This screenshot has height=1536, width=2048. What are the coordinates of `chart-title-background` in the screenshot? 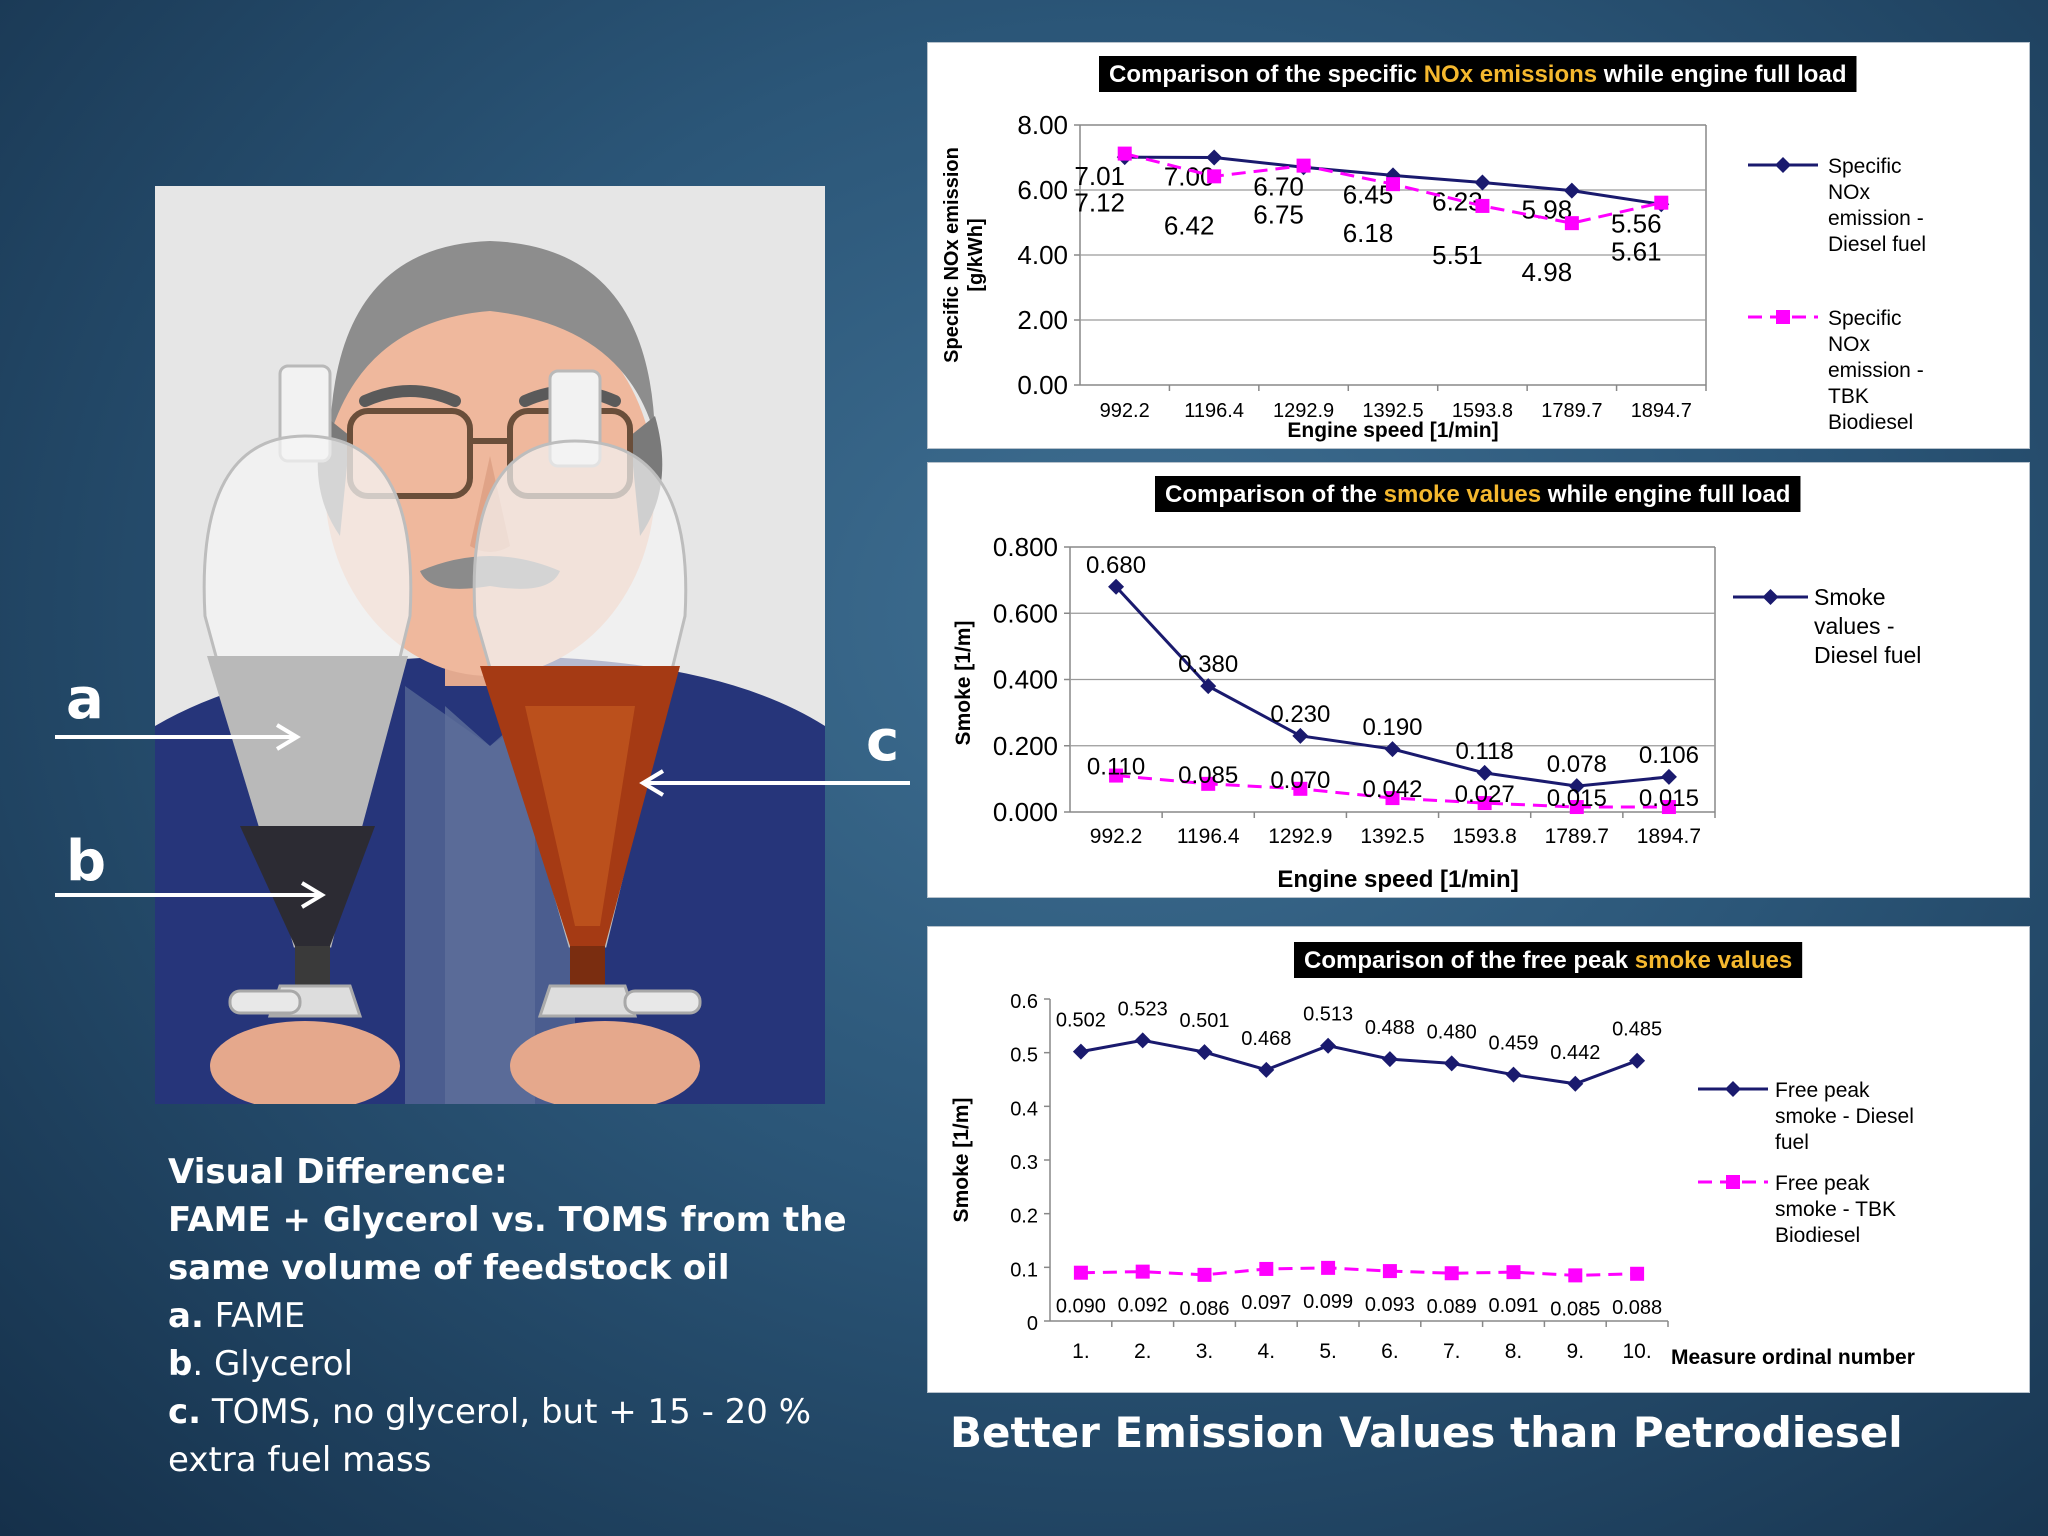 It's located at (1478, 494).